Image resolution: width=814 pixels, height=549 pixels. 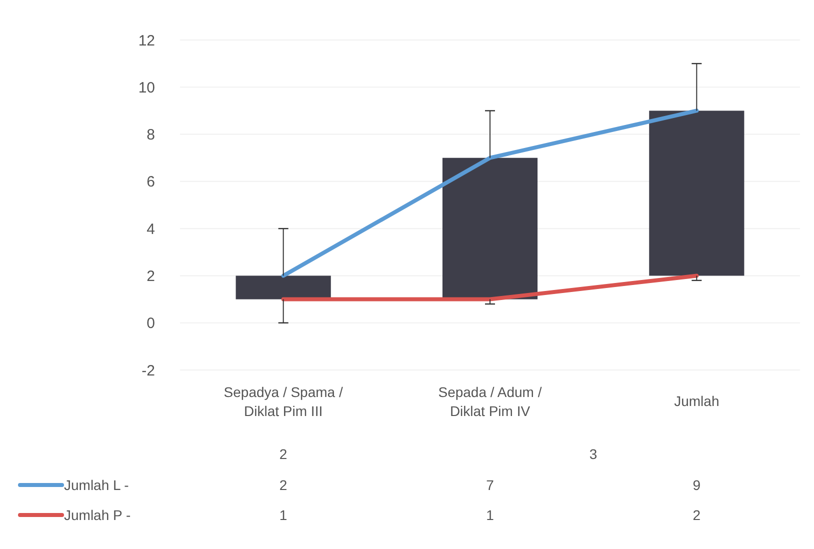 I want to click on y-tick-label: 12, so click(x=146, y=41).